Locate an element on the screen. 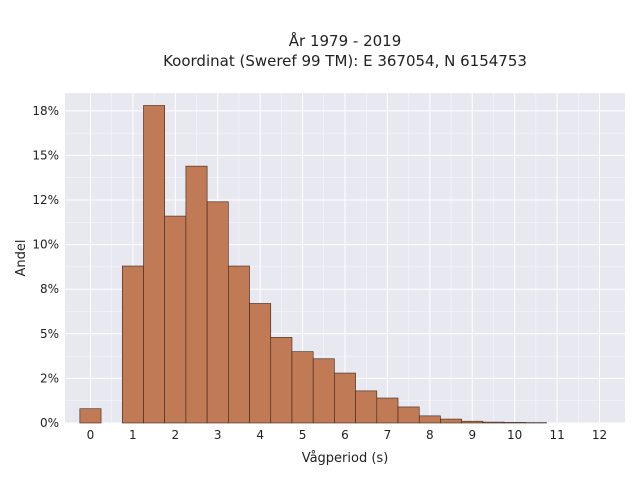 The image size is (640, 480). x-tick-label-6: 6 is located at coordinates (345, 435).